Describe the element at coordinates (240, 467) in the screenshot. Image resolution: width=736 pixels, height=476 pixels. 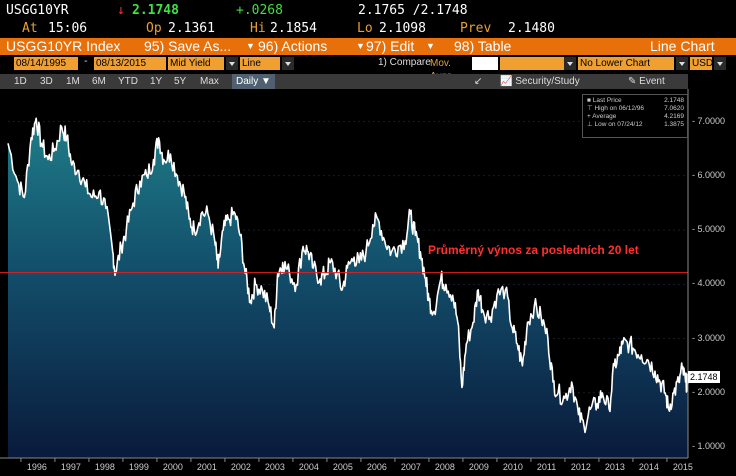
I see `x-tick-label: 2002` at that location.